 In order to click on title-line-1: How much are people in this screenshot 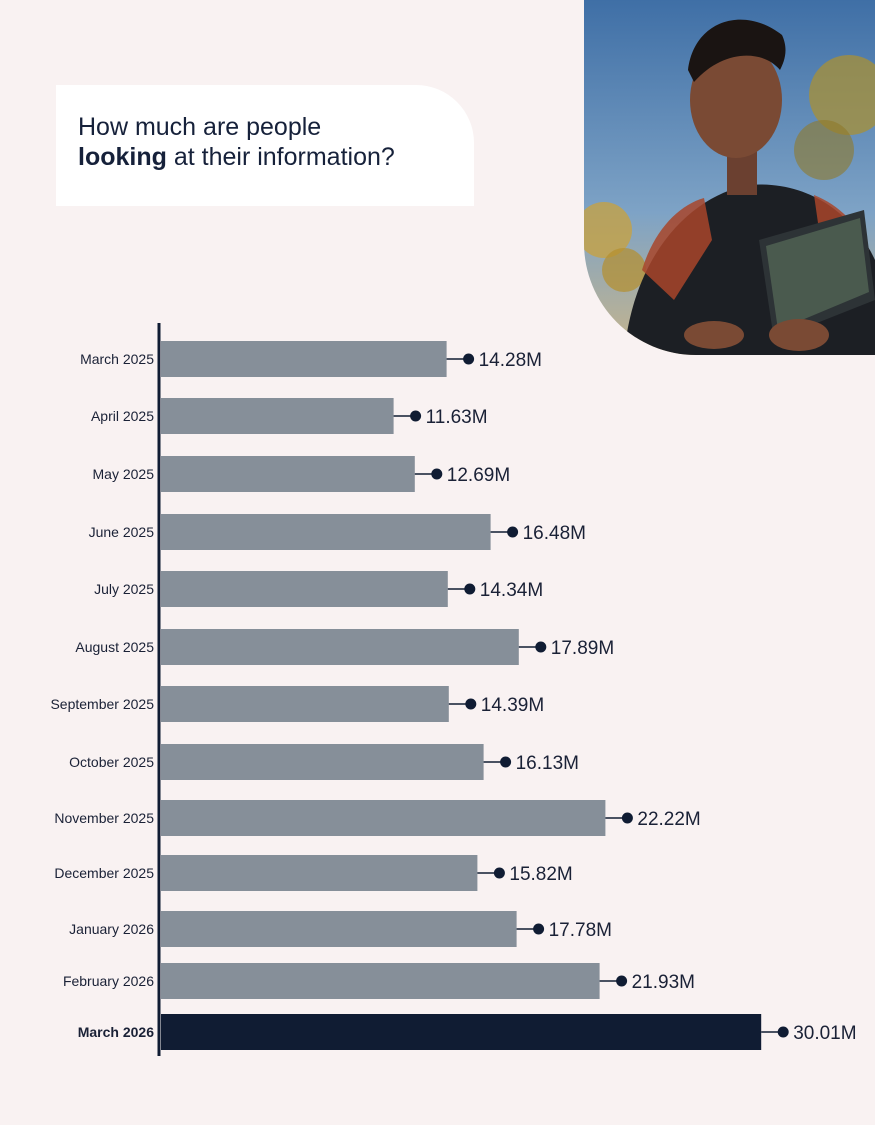, I will do `click(276, 127)`.